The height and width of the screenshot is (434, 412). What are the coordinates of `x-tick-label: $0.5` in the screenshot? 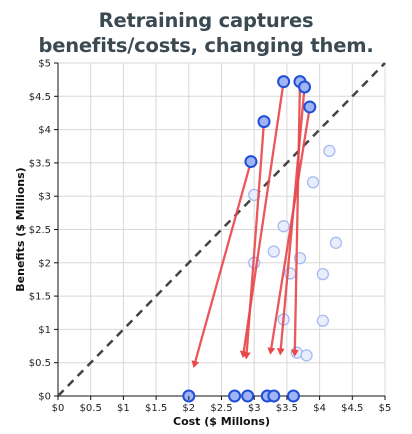 It's located at (91, 408).